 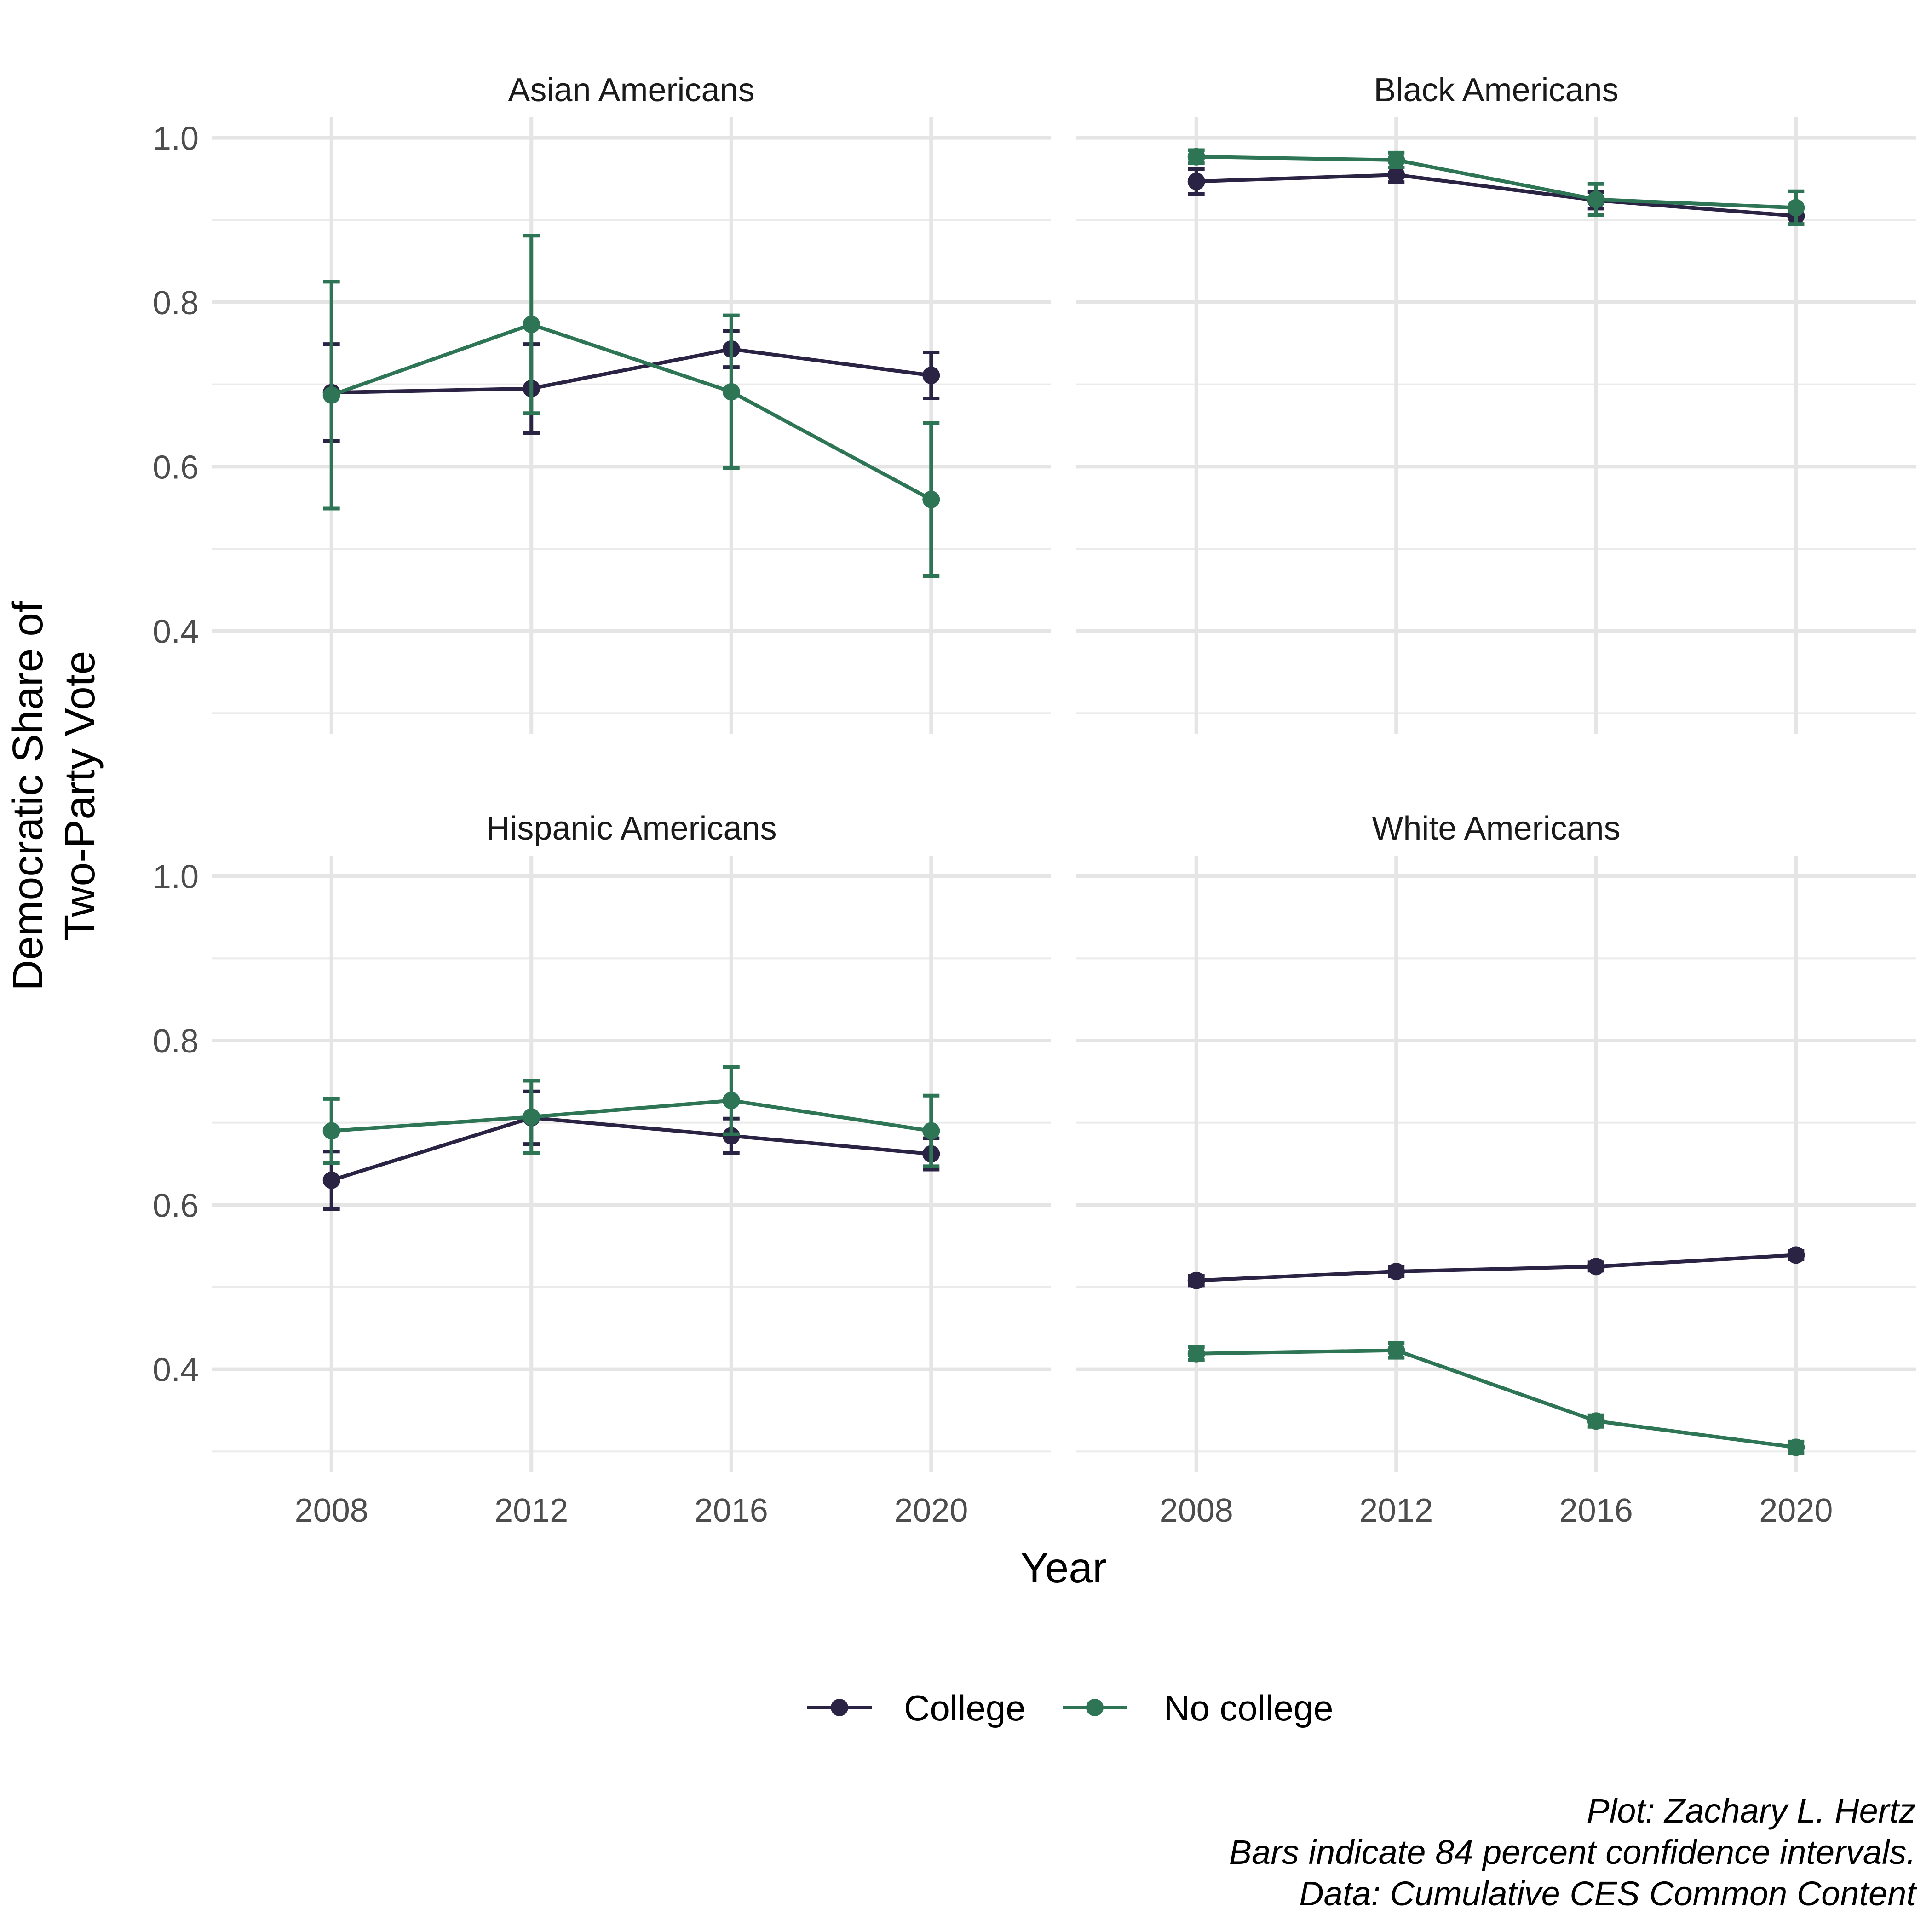 I want to click on legend: College No college, so click(x=1070, y=1708).